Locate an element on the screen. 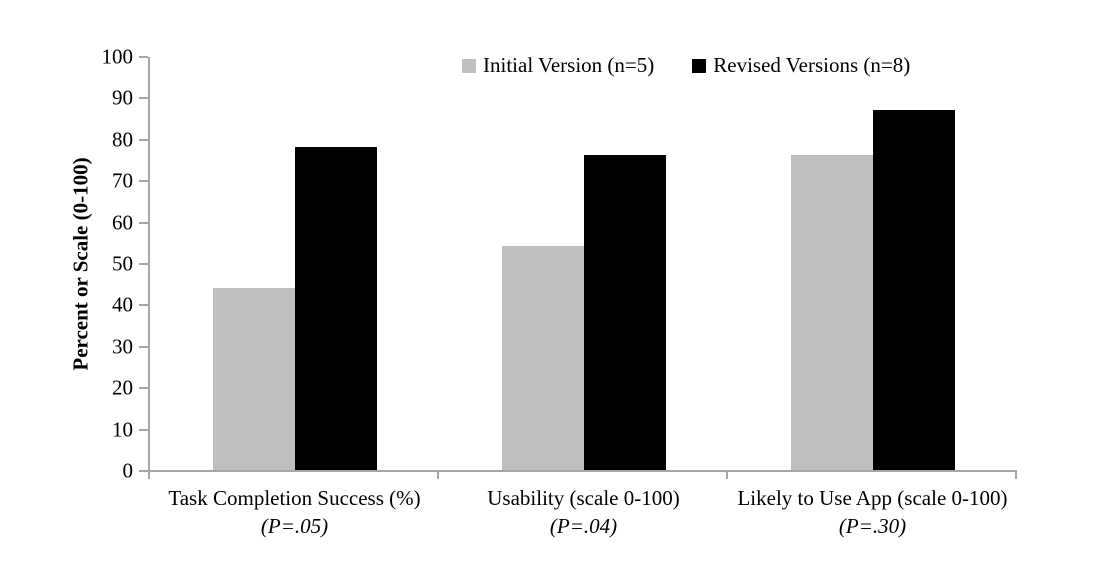  category-name: Usability (scale 0-100) is located at coordinates (583, 498).